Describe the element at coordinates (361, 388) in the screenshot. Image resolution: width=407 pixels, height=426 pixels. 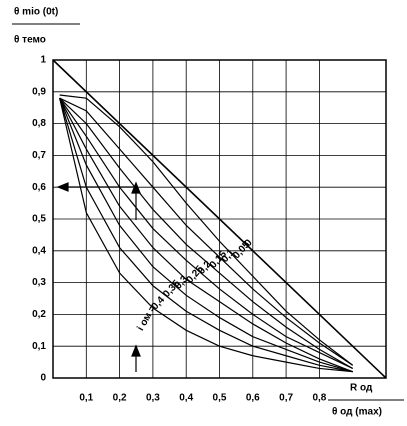
I see `x-label-top: R од` at that location.